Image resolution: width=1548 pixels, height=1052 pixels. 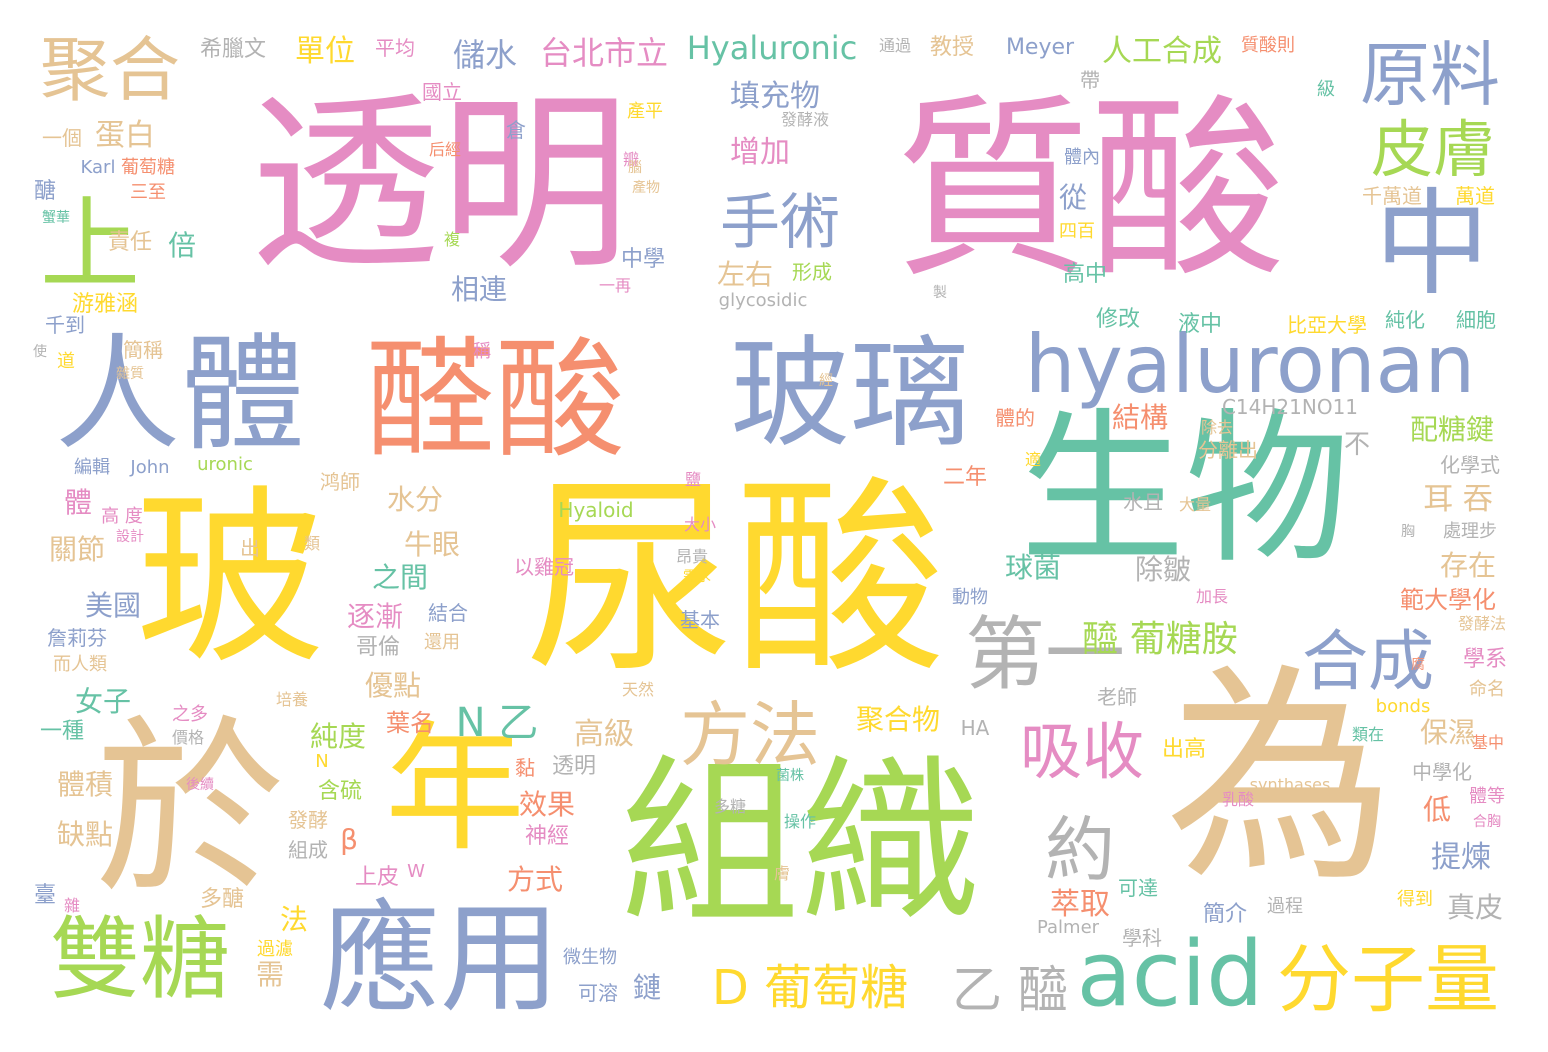 What do you see at coordinates (308, 820) in the screenshot?
I see `word-fajiao: 發酵` at bounding box center [308, 820].